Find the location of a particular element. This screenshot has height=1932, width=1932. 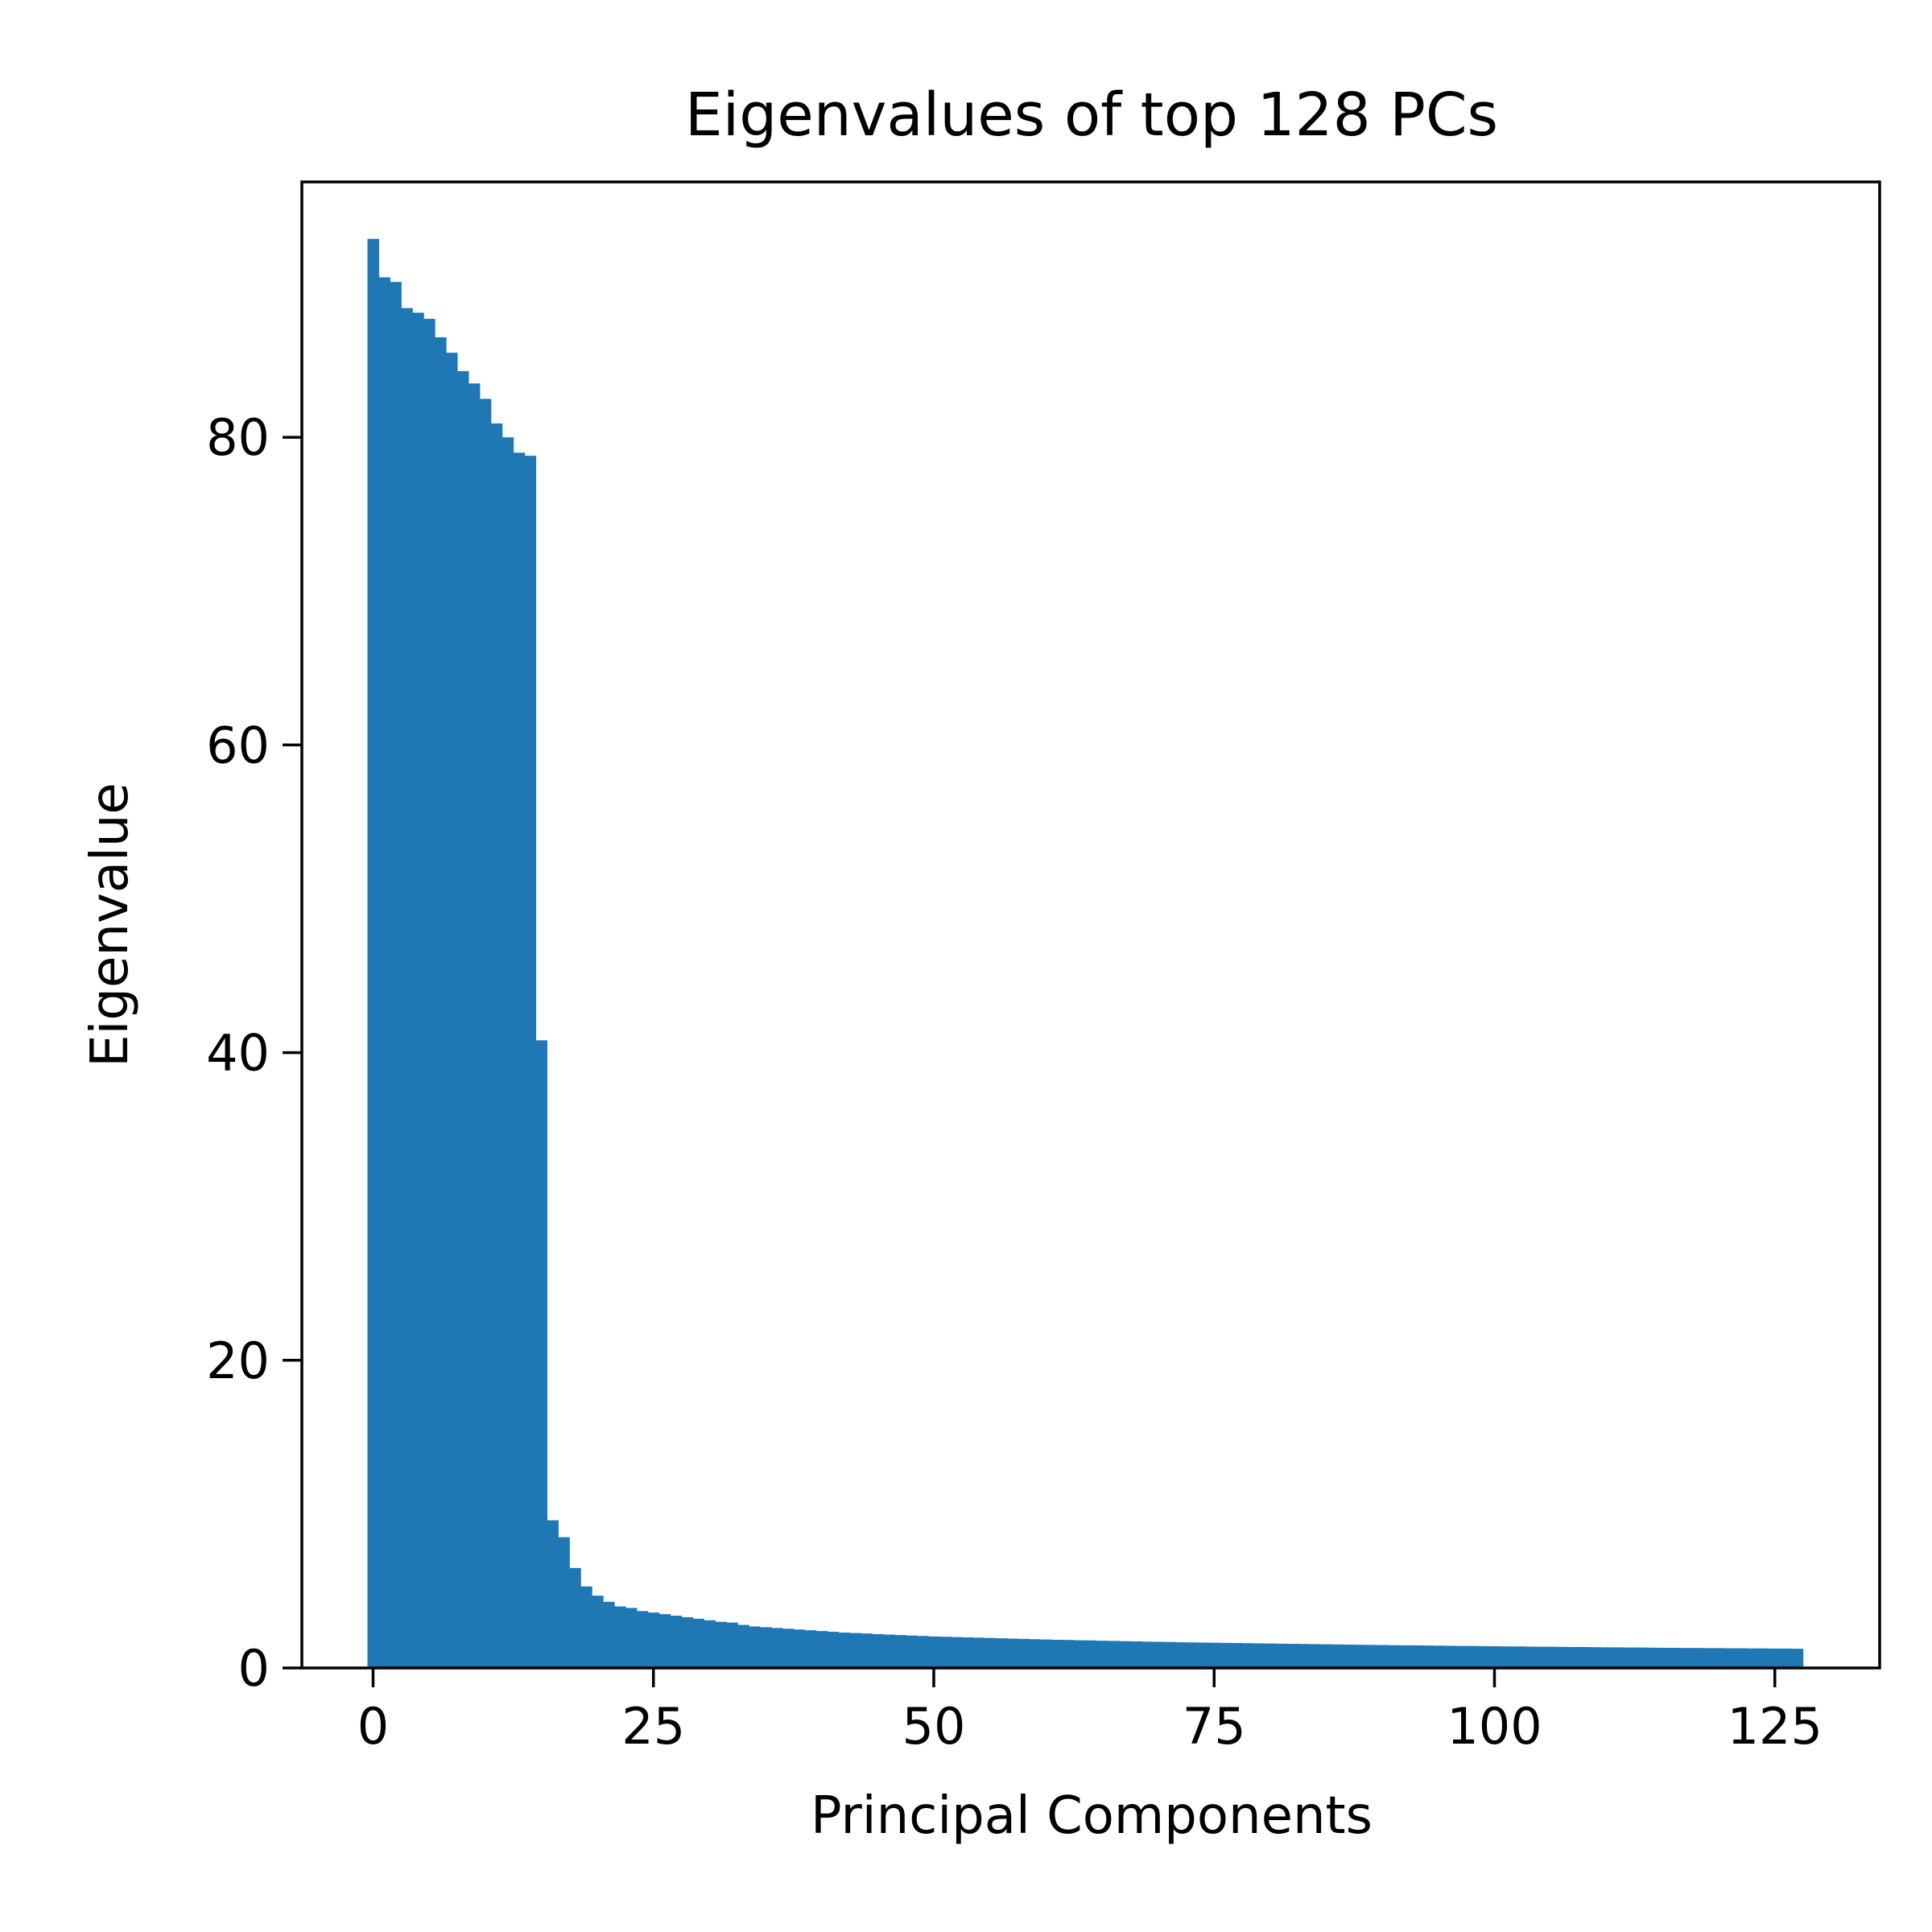

x-axis-label: Principal Components is located at coordinates (1092, 1816).